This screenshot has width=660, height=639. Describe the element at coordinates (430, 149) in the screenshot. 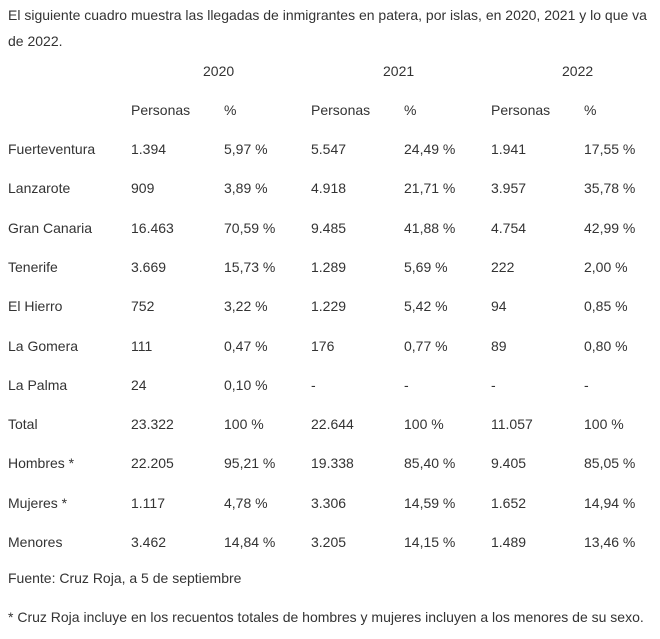

I see `percent-cell: 24,49 %` at that location.